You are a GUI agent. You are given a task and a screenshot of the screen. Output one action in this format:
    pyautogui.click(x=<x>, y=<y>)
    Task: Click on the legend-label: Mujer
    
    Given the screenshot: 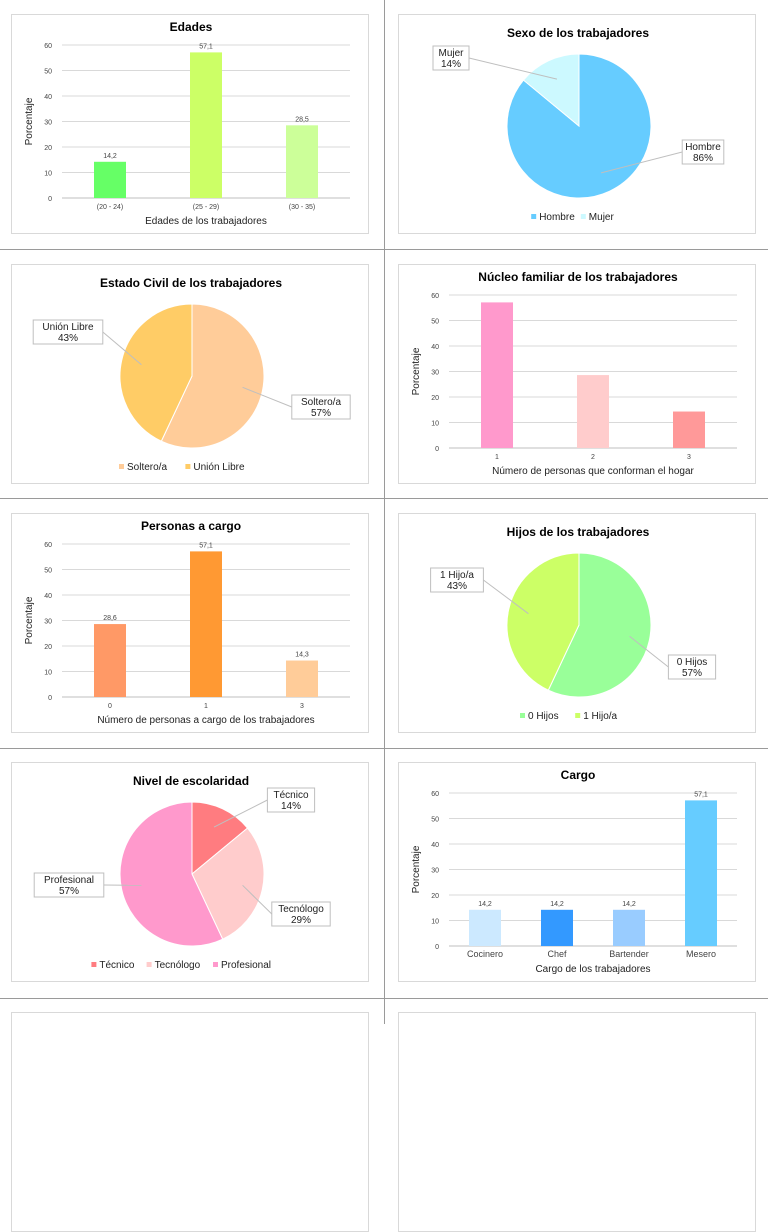 What is the action you would take?
    pyautogui.click(x=602, y=217)
    